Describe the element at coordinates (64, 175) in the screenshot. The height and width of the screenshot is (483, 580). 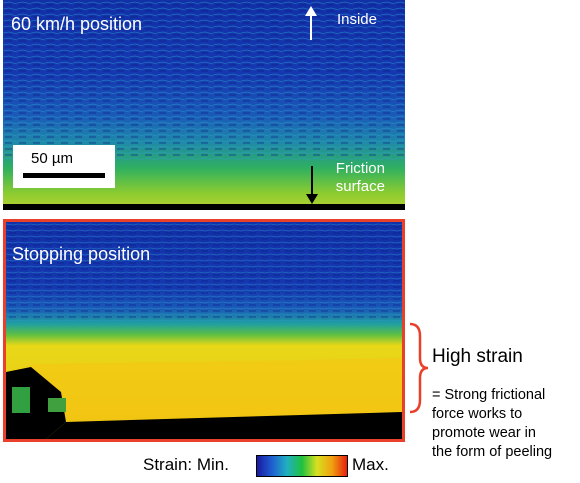
I see `scale-bar-line` at that location.